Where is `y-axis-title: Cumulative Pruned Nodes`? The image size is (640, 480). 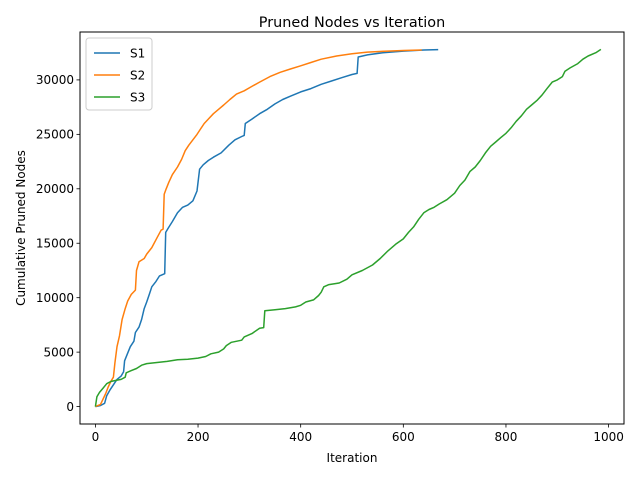
y-axis-title: Cumulative Pruned Nodes is located at coordinates (21, 228).